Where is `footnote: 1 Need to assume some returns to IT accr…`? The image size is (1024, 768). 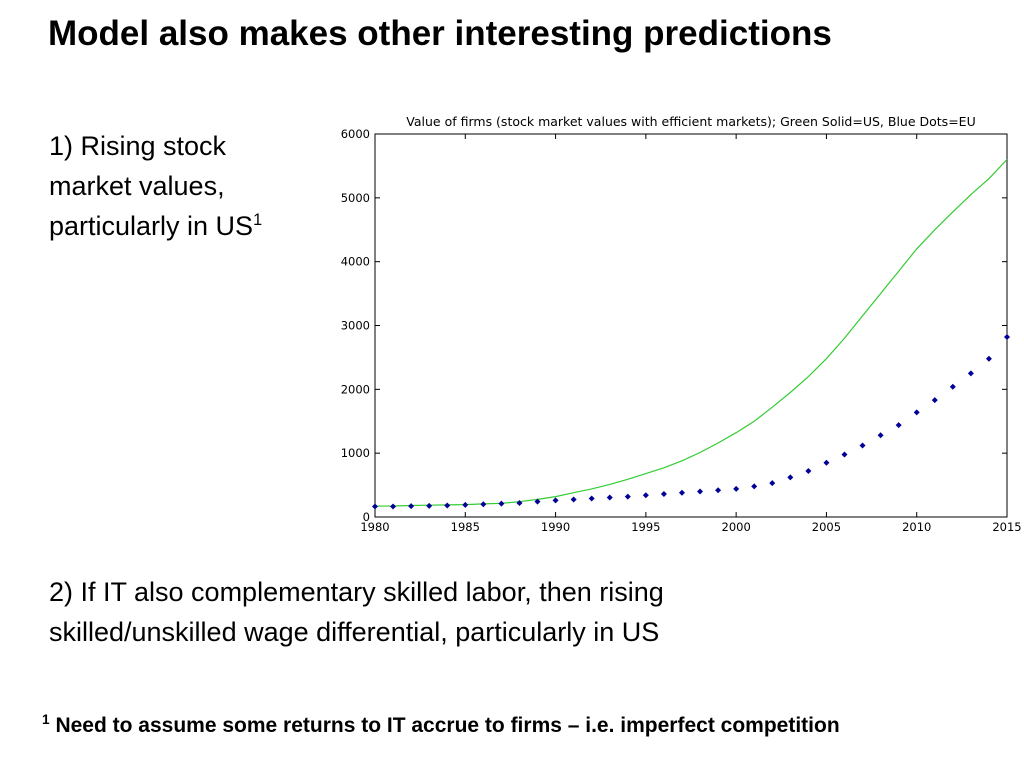 footnote: 1 Need to assume some returns to IT accr… is located at coordinates (441, 725).